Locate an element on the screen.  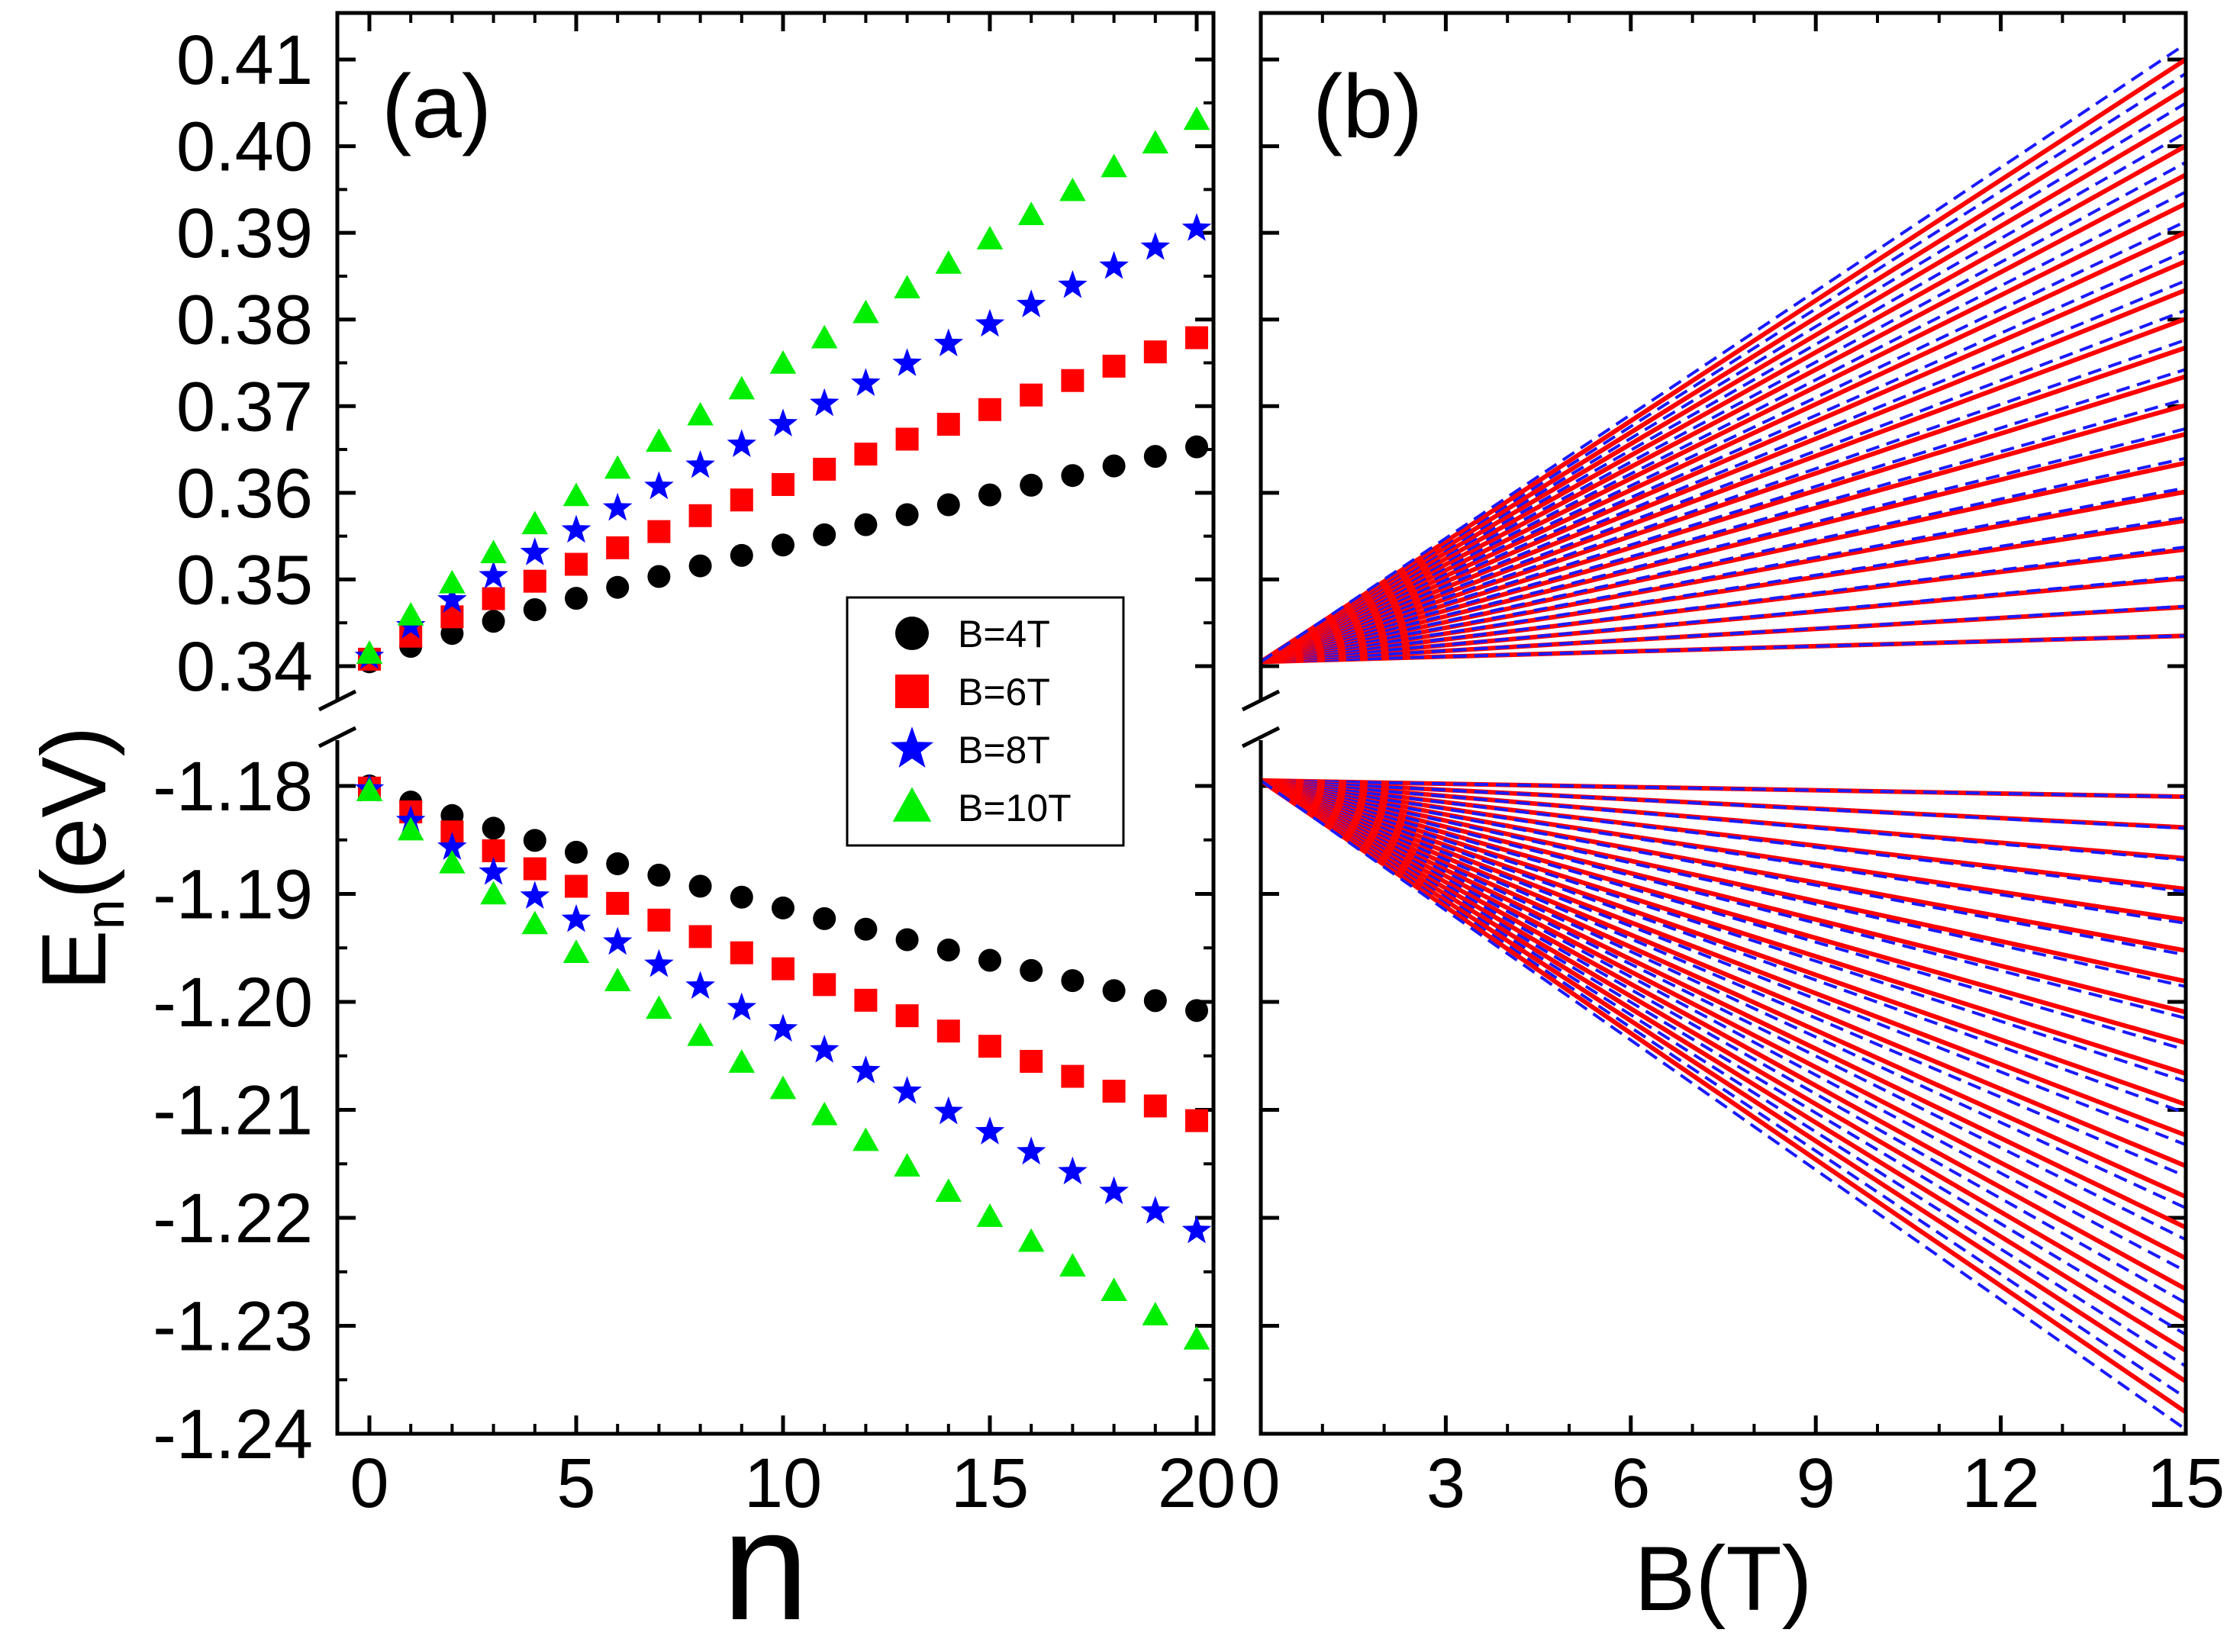
y-axis-label-main: E is located at coordinates (74, 959).